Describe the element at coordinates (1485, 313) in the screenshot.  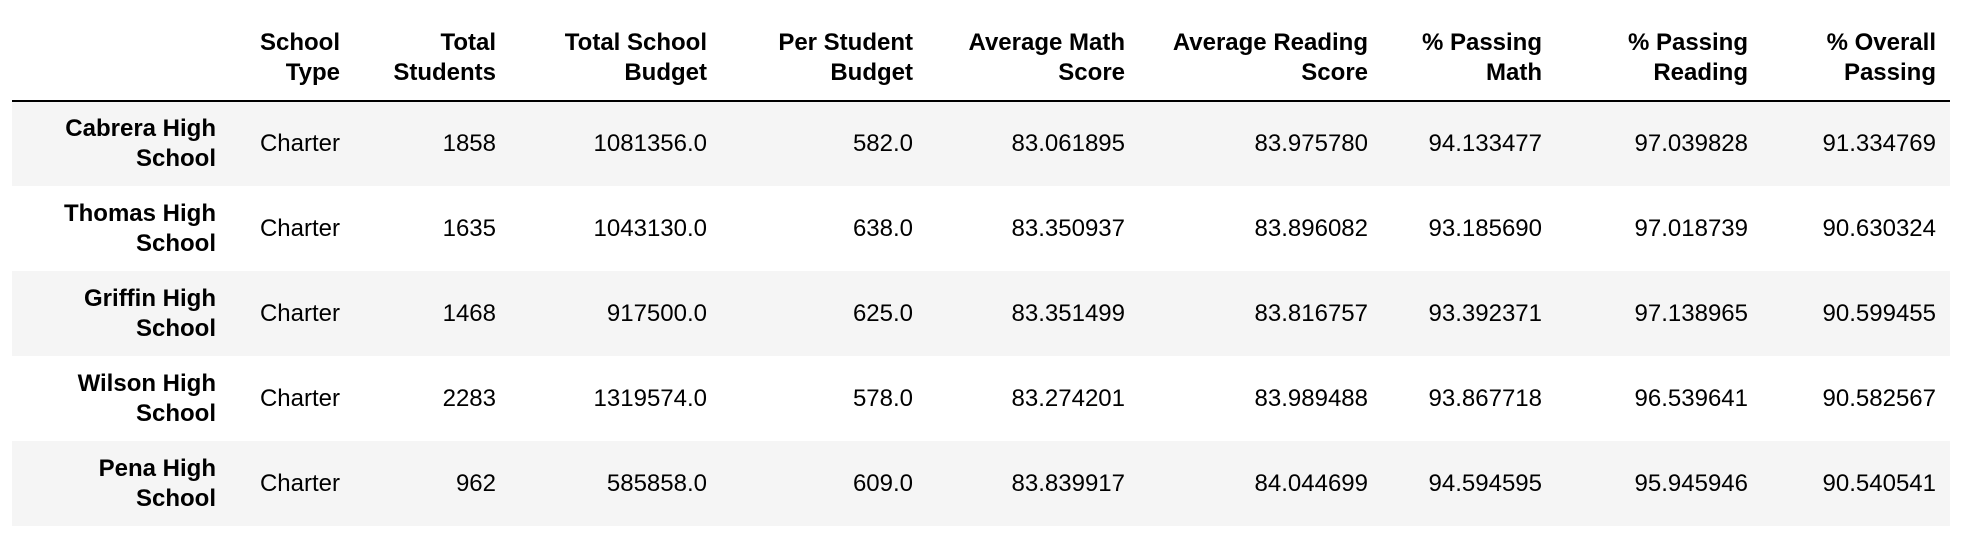
I see `cell-passing-math: 93.392371` at that location.